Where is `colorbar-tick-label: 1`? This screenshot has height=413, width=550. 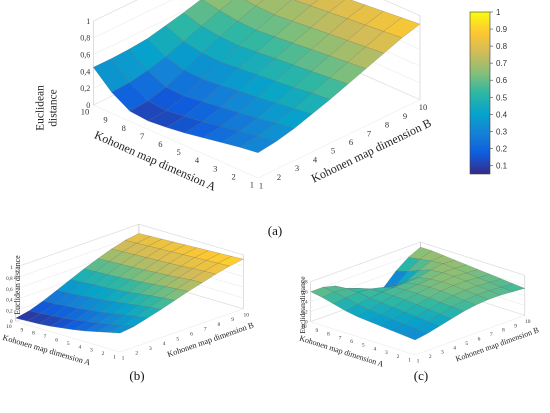
colorbar-tick-label: 1 is located at coordinates (498, 12).